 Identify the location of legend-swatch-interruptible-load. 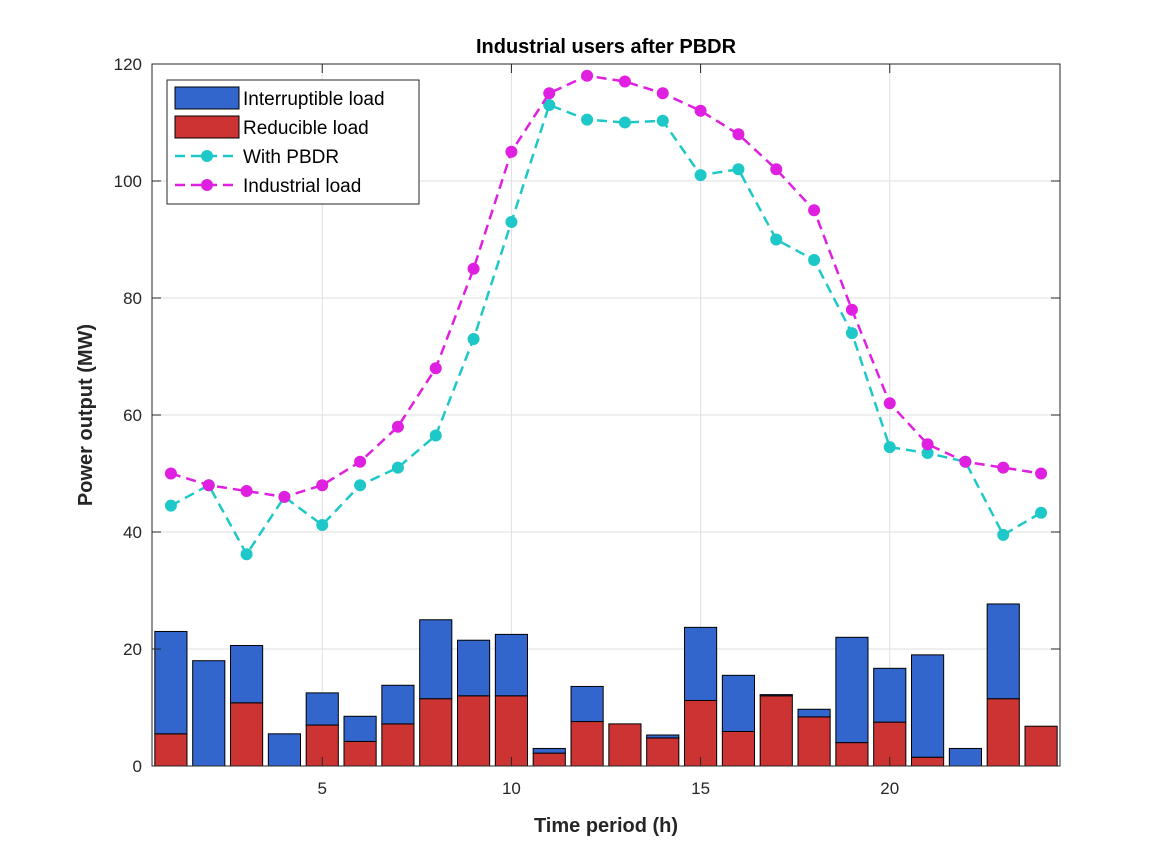
(207, 98).